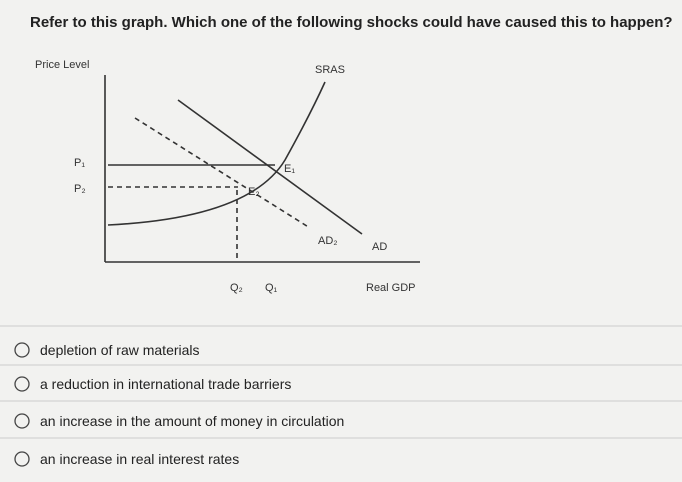 The width and height of the screenshot is (682, 482). I want to click on option-text: an increase in real interest rates, so click(139, 459).